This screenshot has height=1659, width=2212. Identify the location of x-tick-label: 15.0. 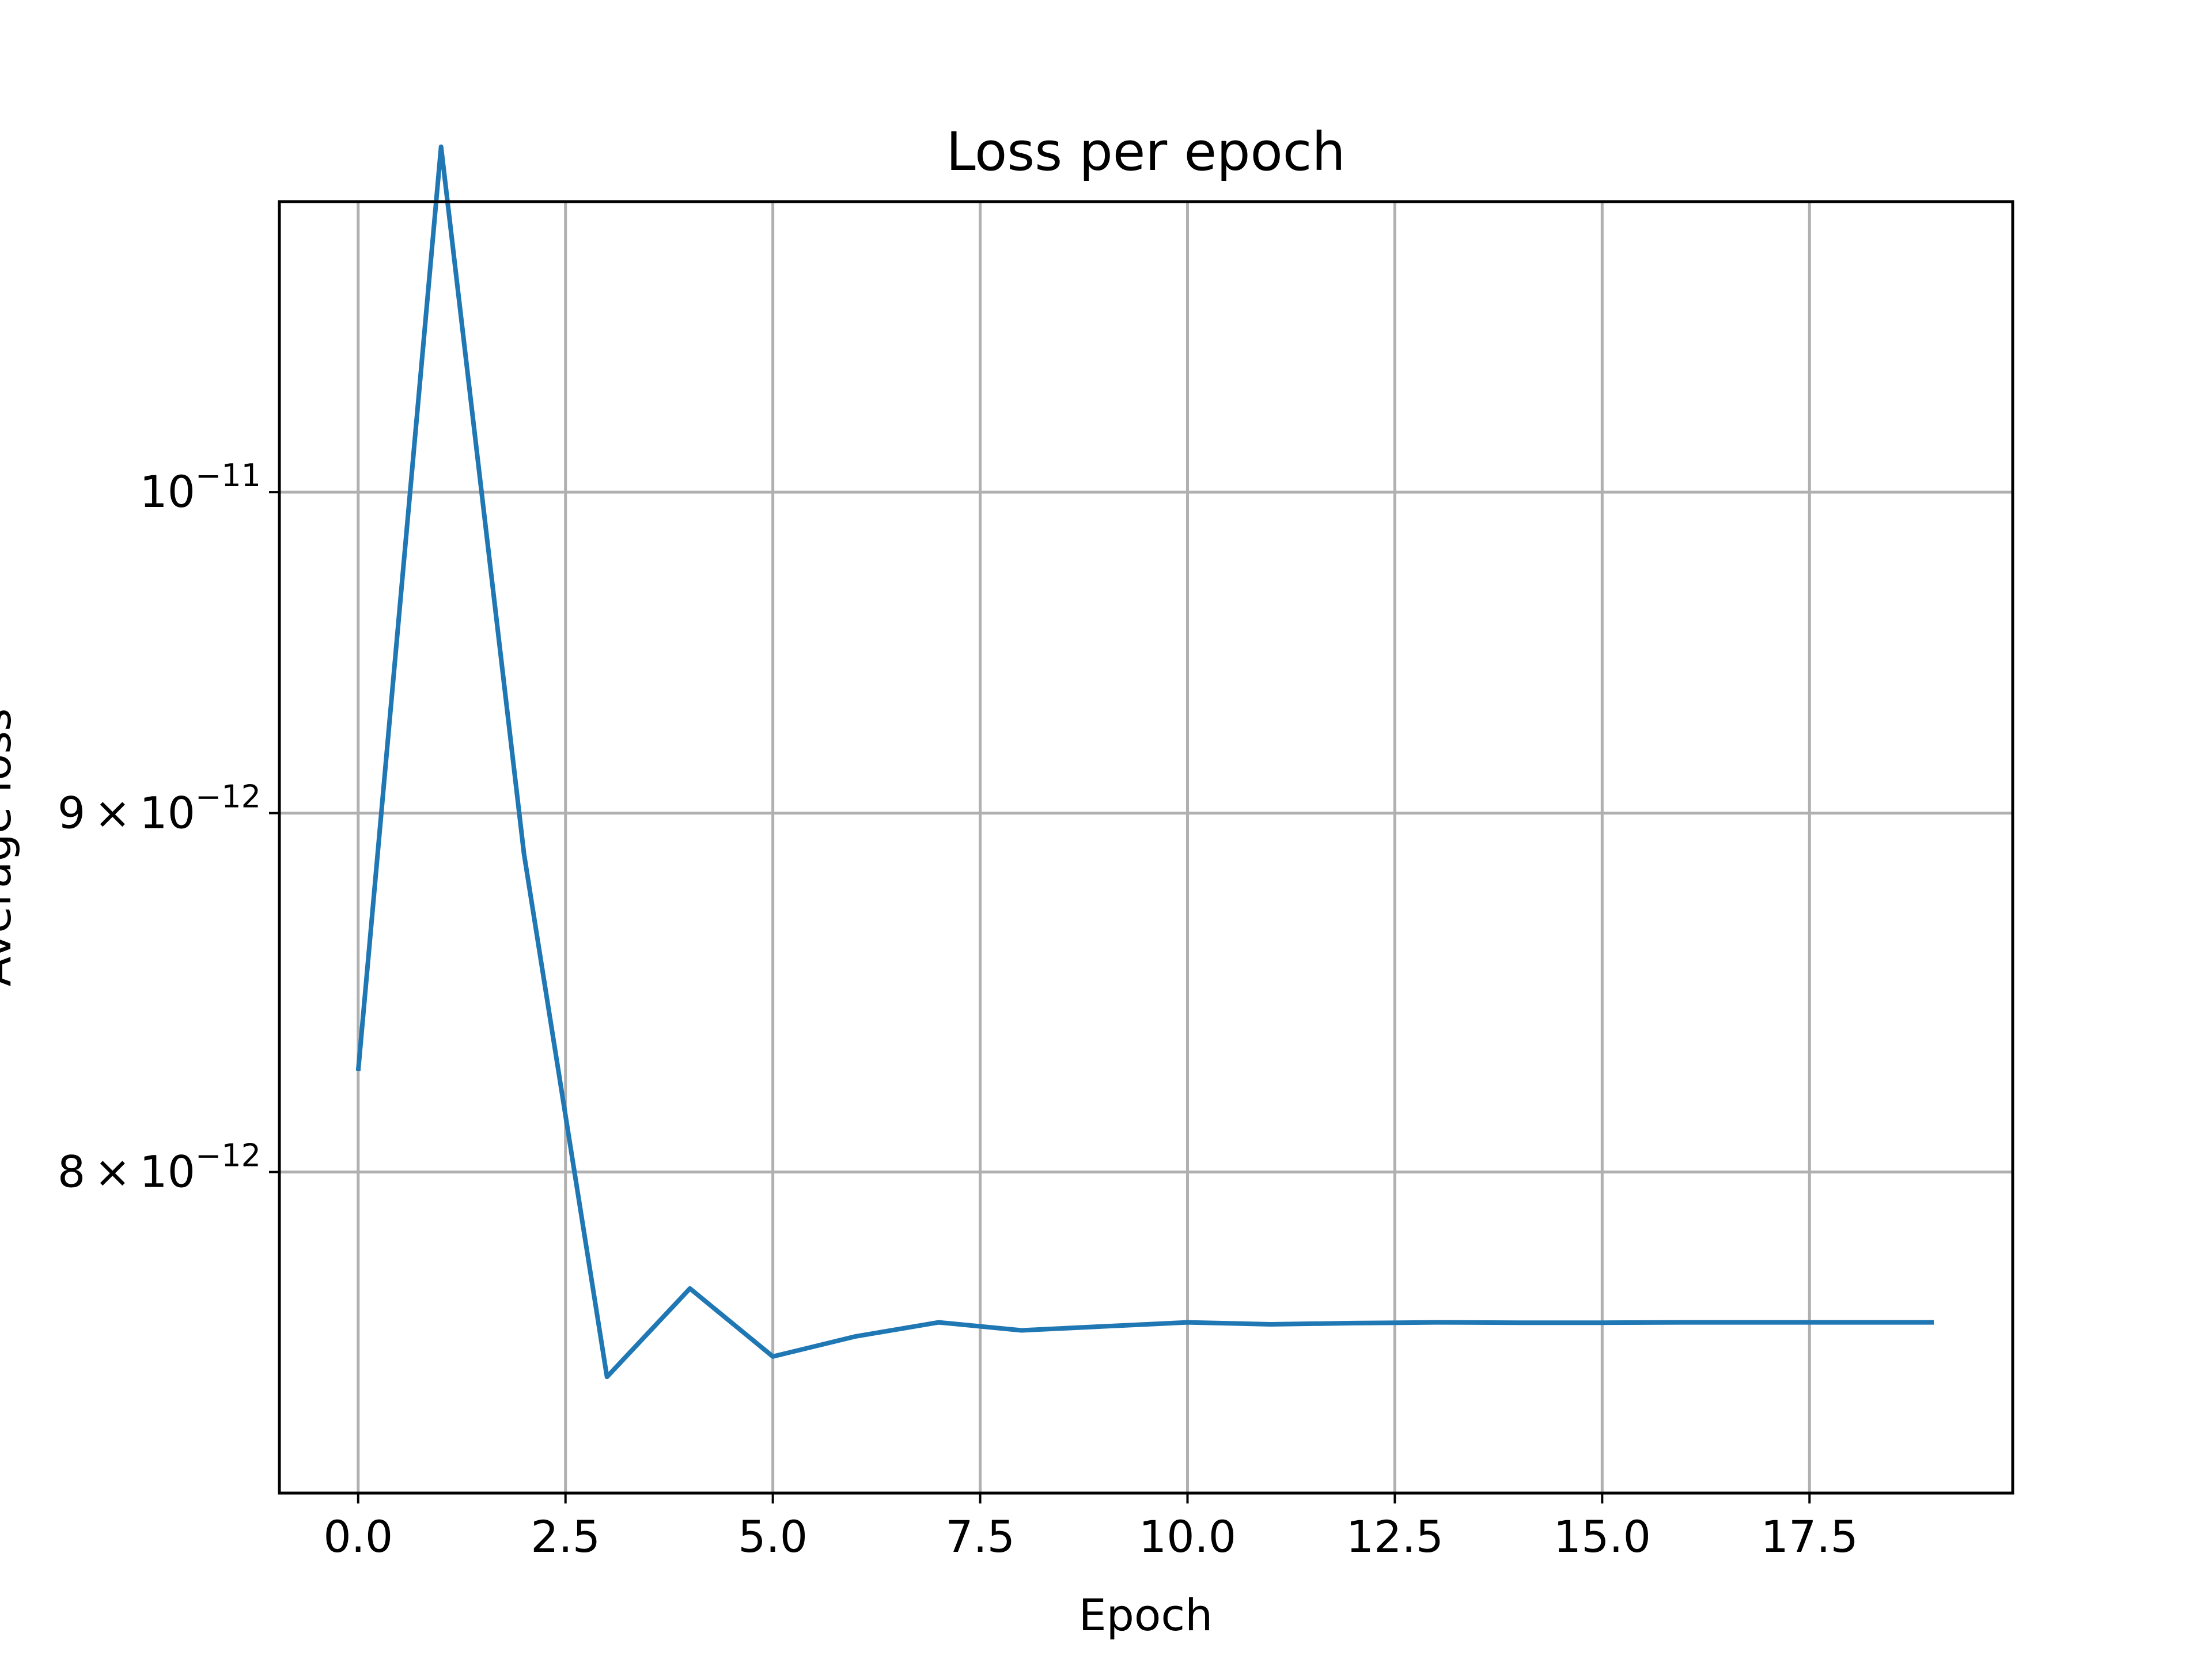
(1602, 1536).